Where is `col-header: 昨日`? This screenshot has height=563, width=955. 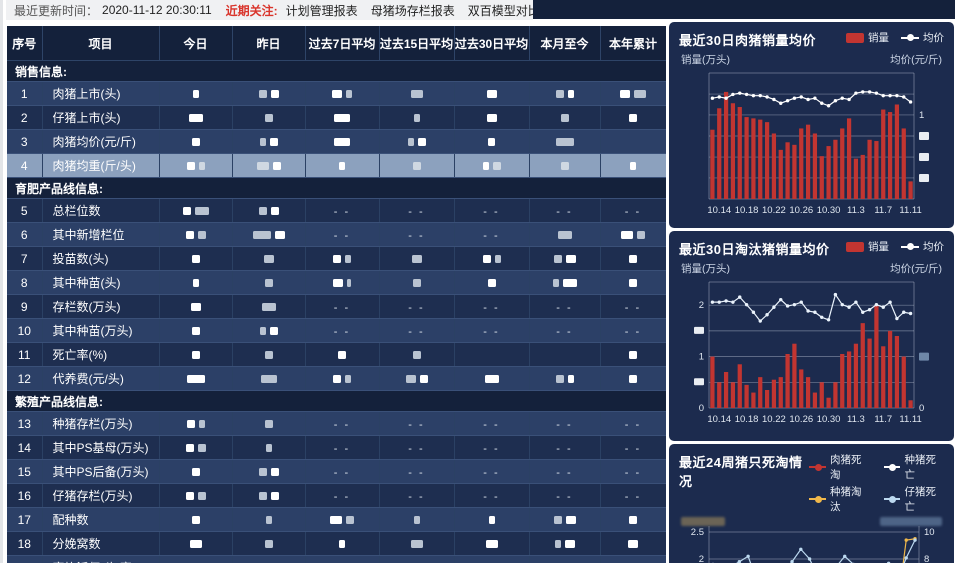
col-header: 昨日 is located at coordinates (269, 43).